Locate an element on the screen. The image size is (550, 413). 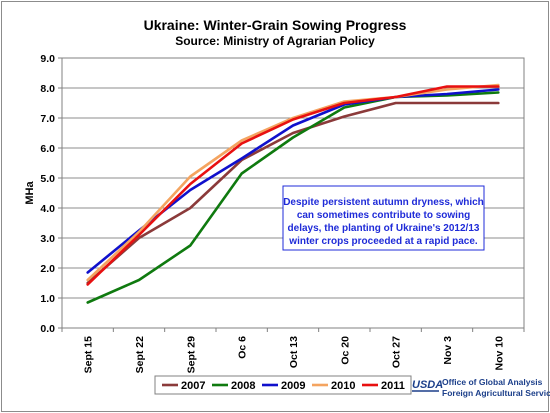
y-tick-label: 0.0 is located at coordinates (47, 329).